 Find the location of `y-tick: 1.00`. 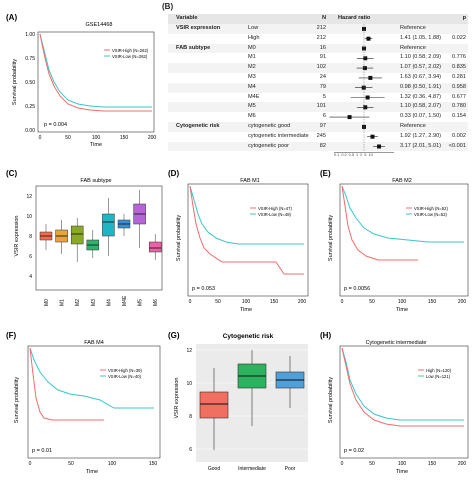

y-tick: 1.00 is located at coordinates (30, 35).